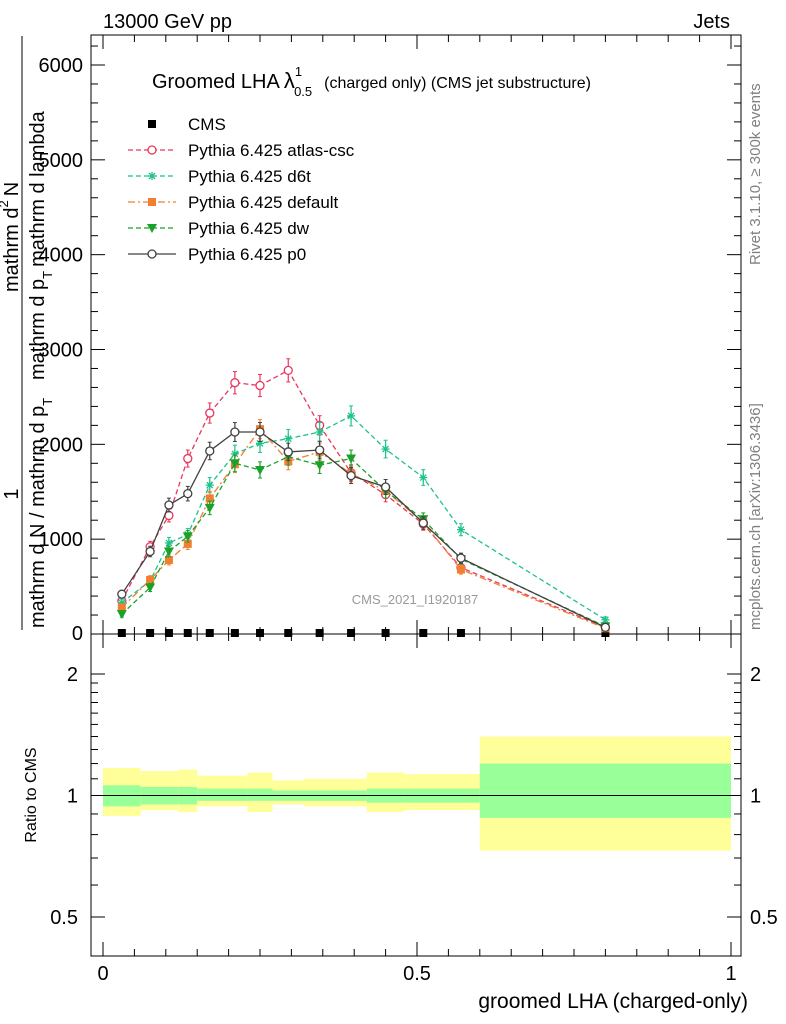 Image resolution: width=786 pixels, height=1024 pixels. I want to click on x-axis-label: groomed LHA (charged-only), so click(613, 1001).